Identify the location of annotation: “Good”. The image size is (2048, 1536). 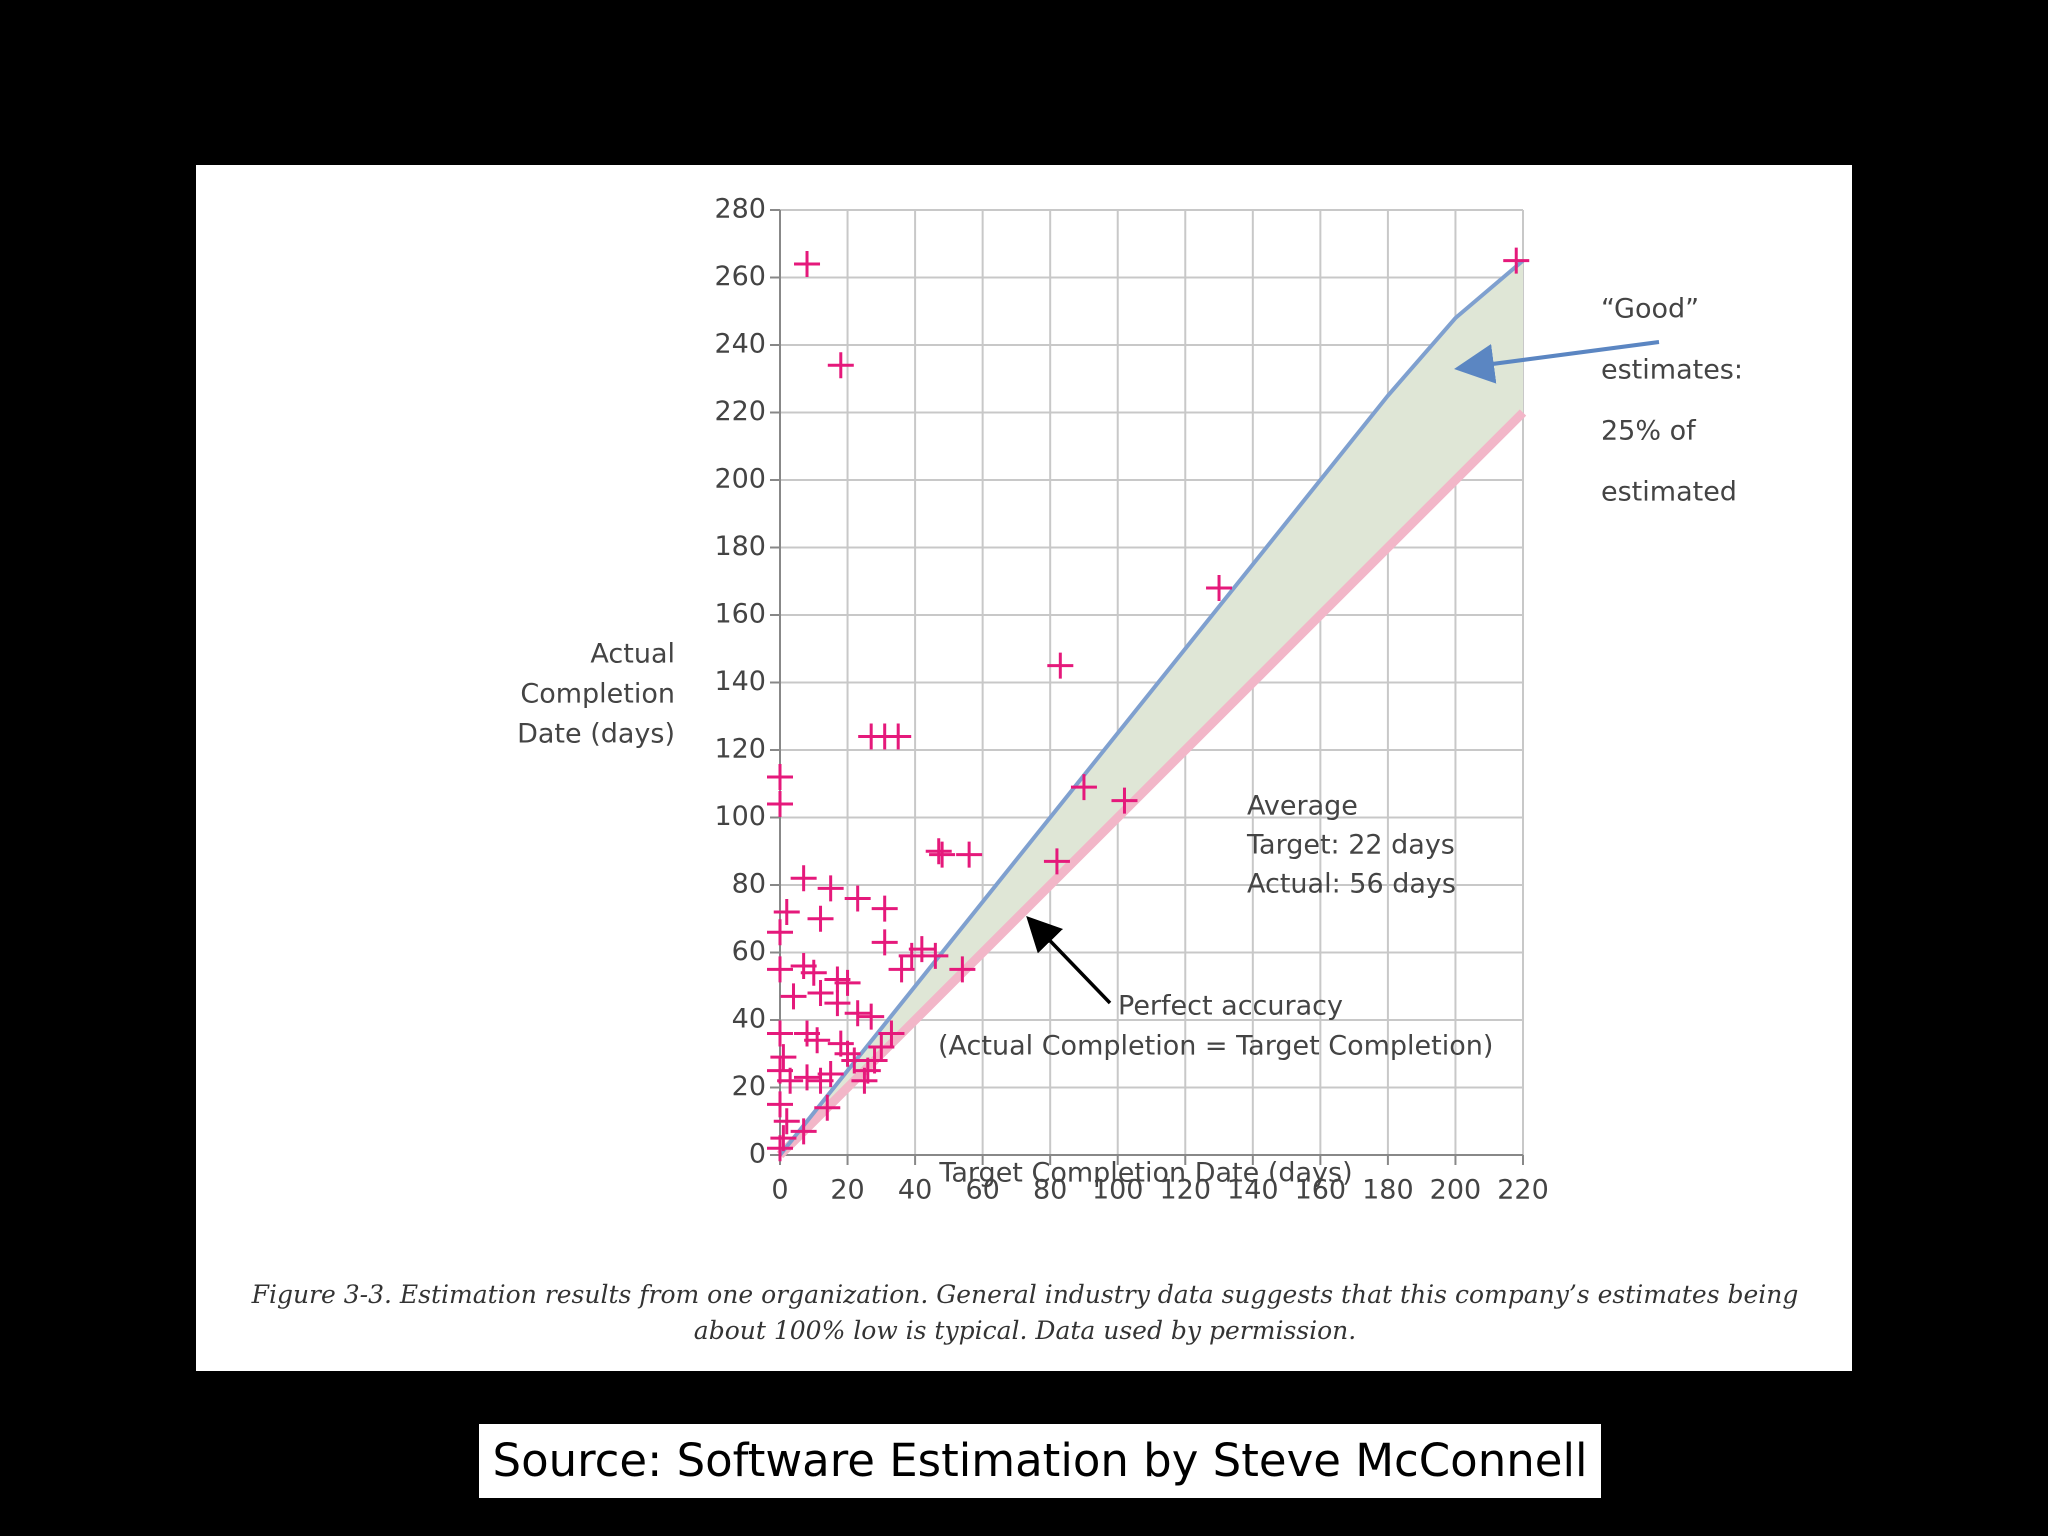
(1650, 309).